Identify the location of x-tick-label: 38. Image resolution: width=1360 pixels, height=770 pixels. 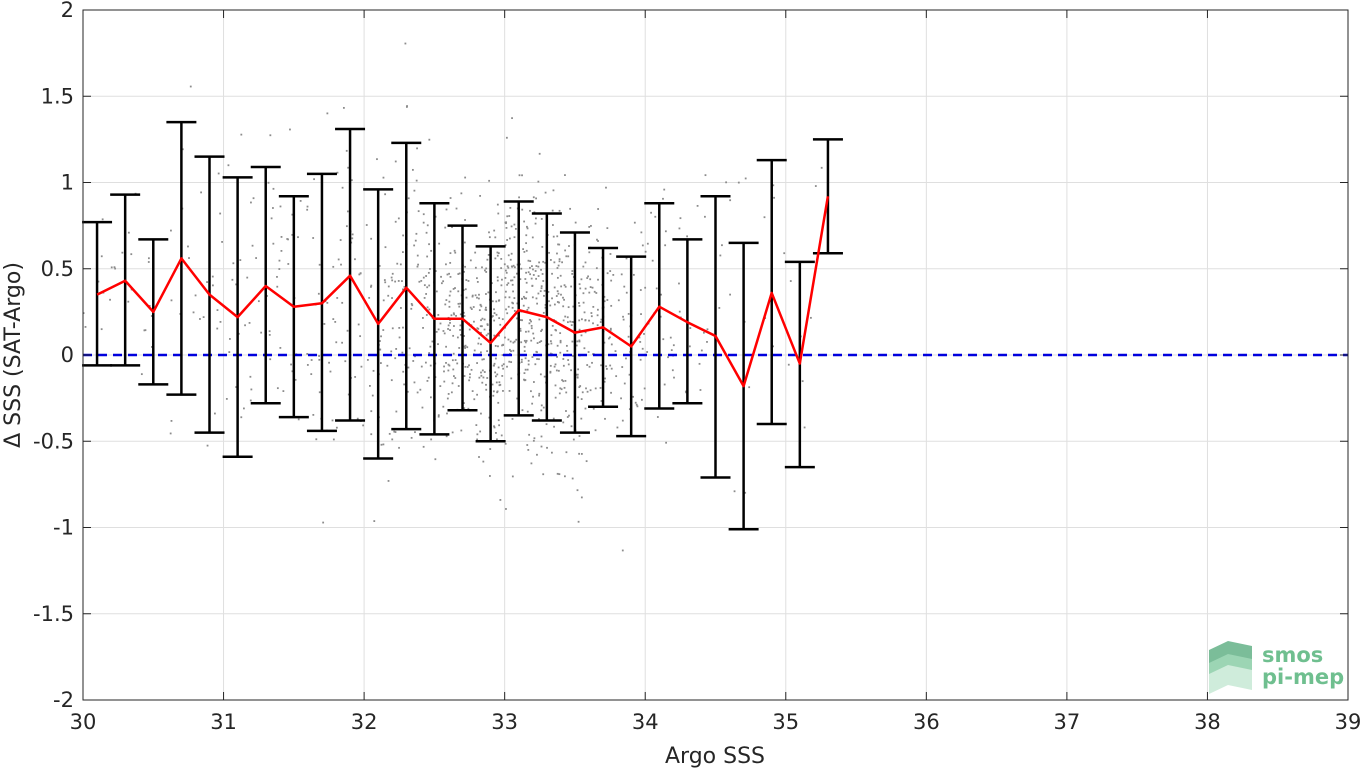
(1207, 722).